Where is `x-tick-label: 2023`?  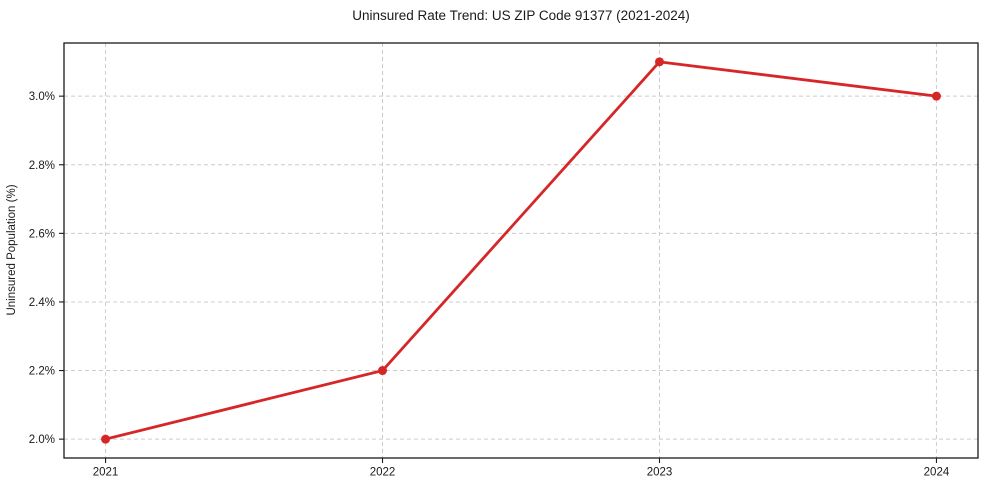 x-tick-label: 2023 is located at coordinates (660, 473).